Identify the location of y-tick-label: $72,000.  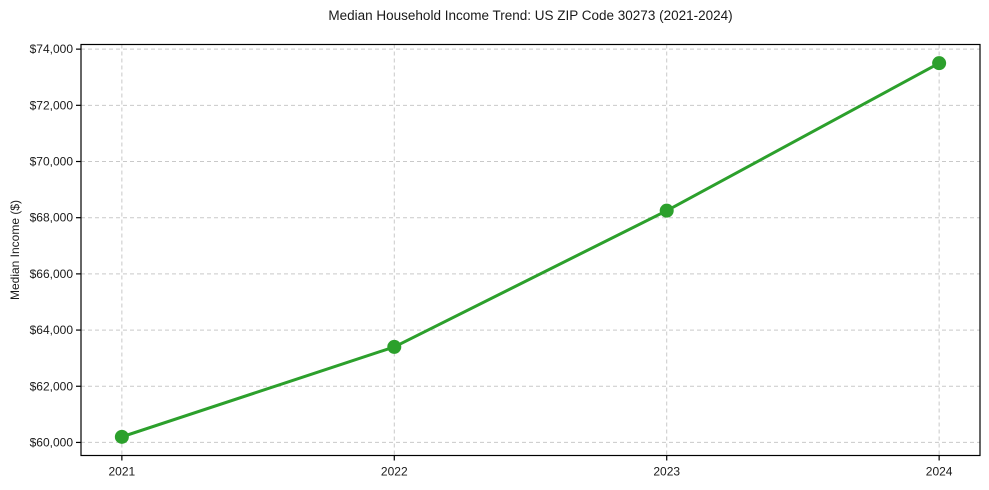
(52, 105).